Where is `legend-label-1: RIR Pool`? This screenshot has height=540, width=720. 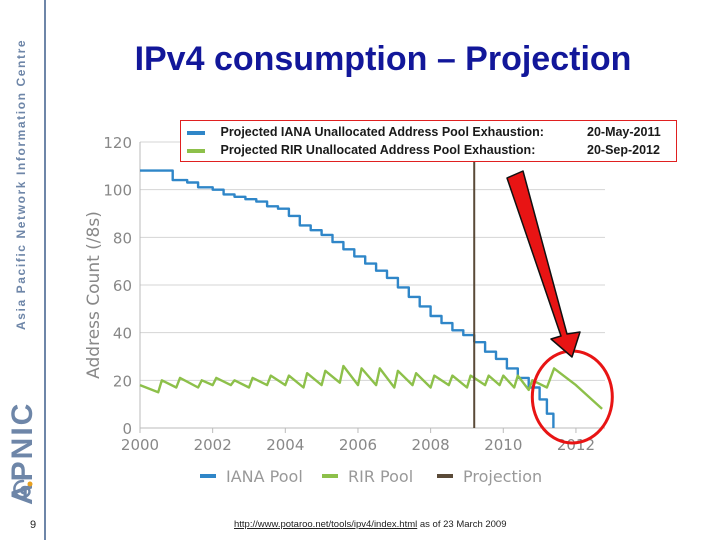
legend-label-1: RIR Pool is located at coordinates (380, 476).